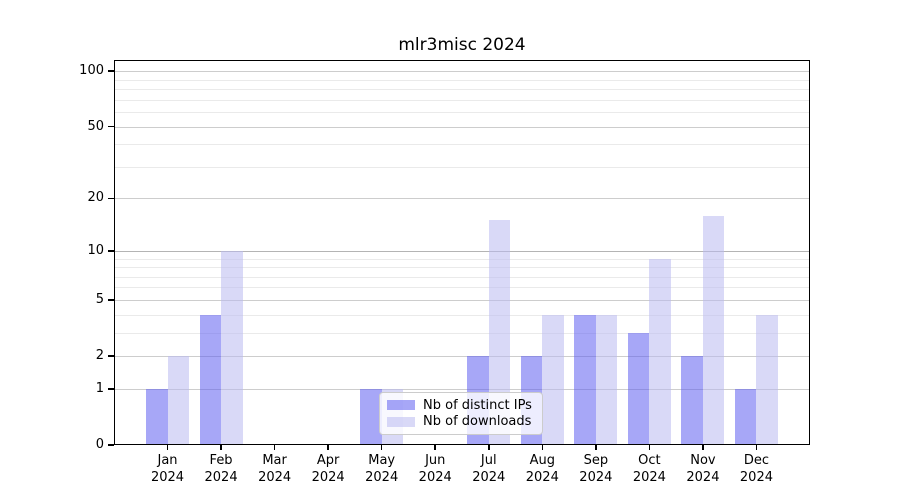  What do you see at coordinates (756, 469) in the screenshot?
I see `x-tick-label-dec: Dec 2024` at bounding box center [756, 469].